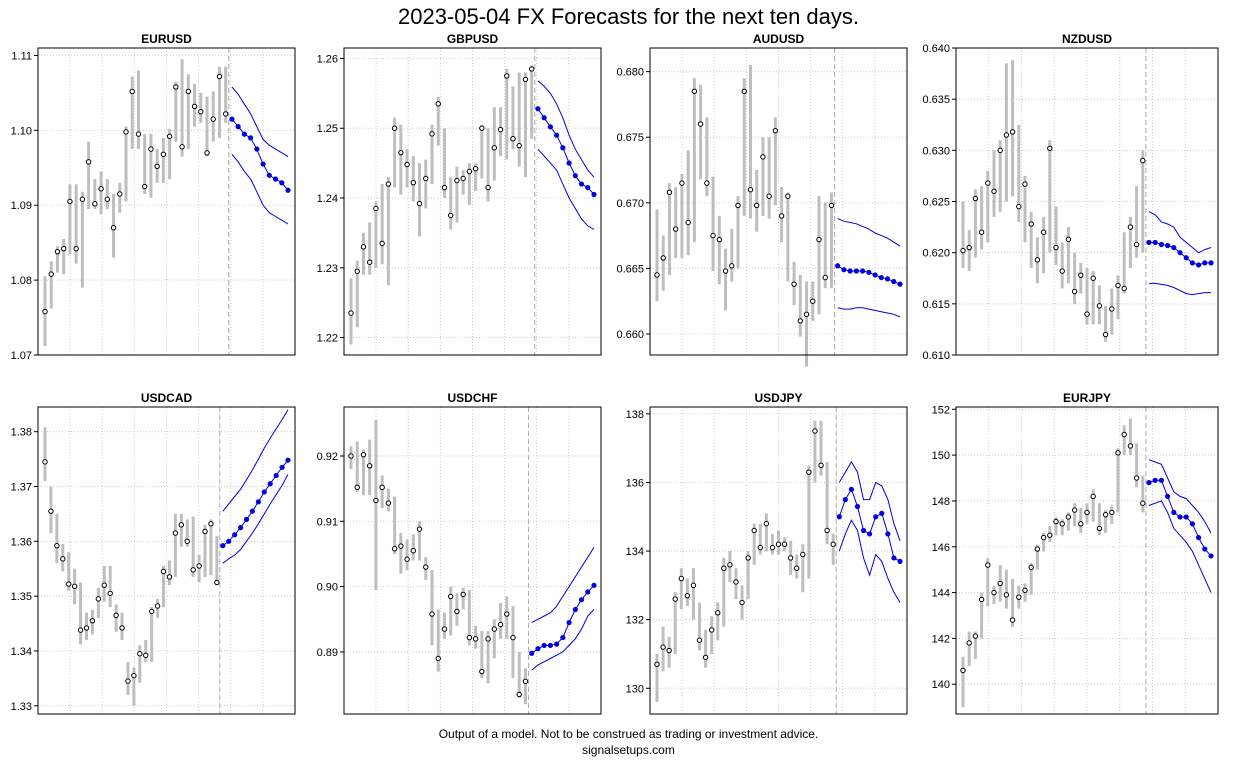 The width and height of the screenshot is (1257, 764). I want to click on usdcad-ytick-label: 1.37, so click(21, 487).